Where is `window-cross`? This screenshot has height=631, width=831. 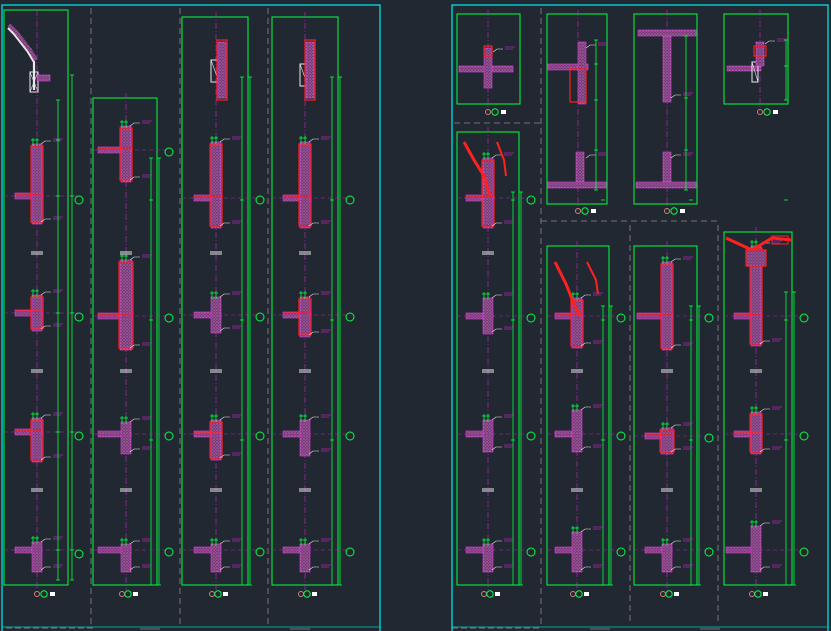 window-cross is located at coordinates (755, 72).